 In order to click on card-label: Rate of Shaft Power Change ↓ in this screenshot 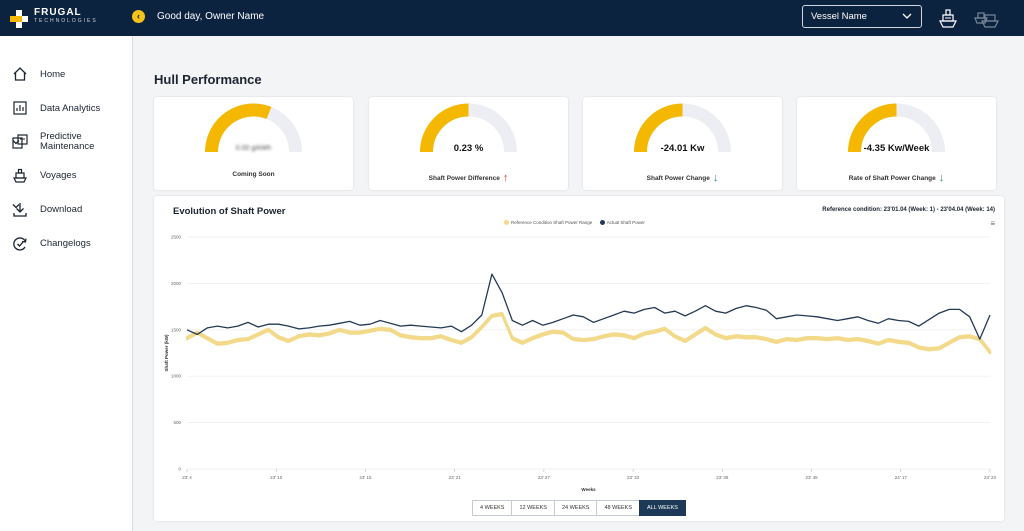, I will do `click(896, 177)`.